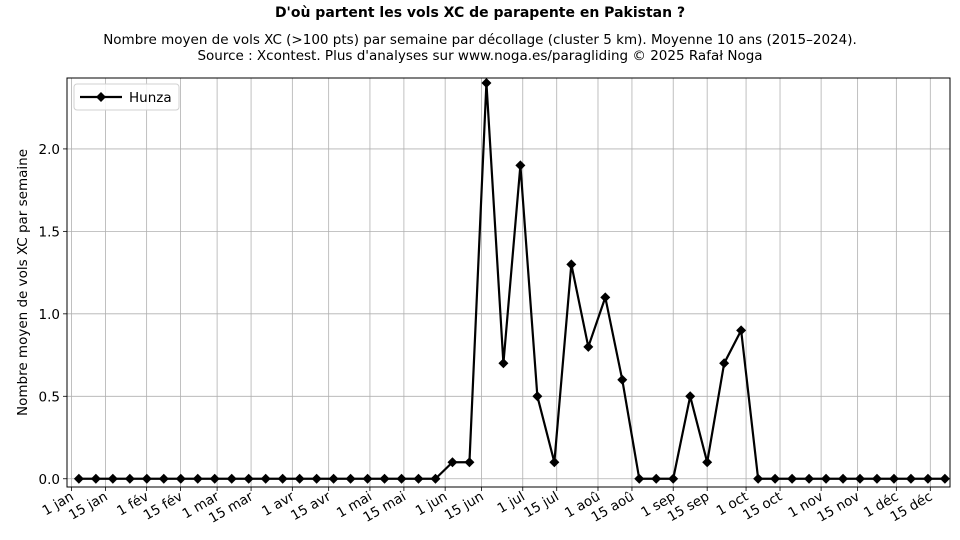 The image size is (960, 540). Describe the element at coordinates (101, 97) in the screenshot. I see `legend-marker` at that location.